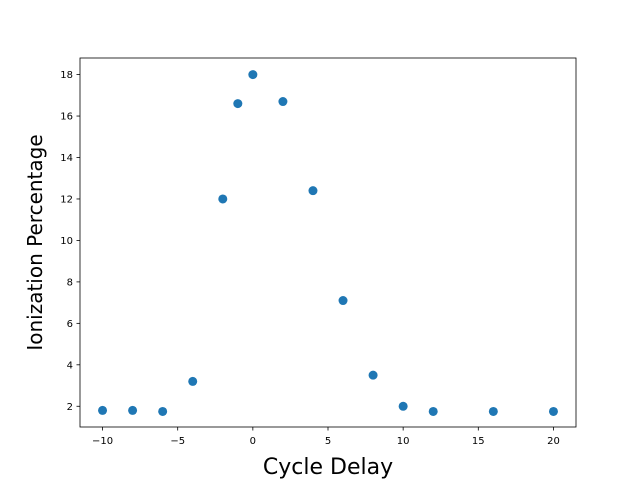 The height and width of the screenshot is (480, 640). What do you see at coordinates (66, 241) in the screenshot?
I see `y-tick-label: 10` at bounding box center [66, 241].